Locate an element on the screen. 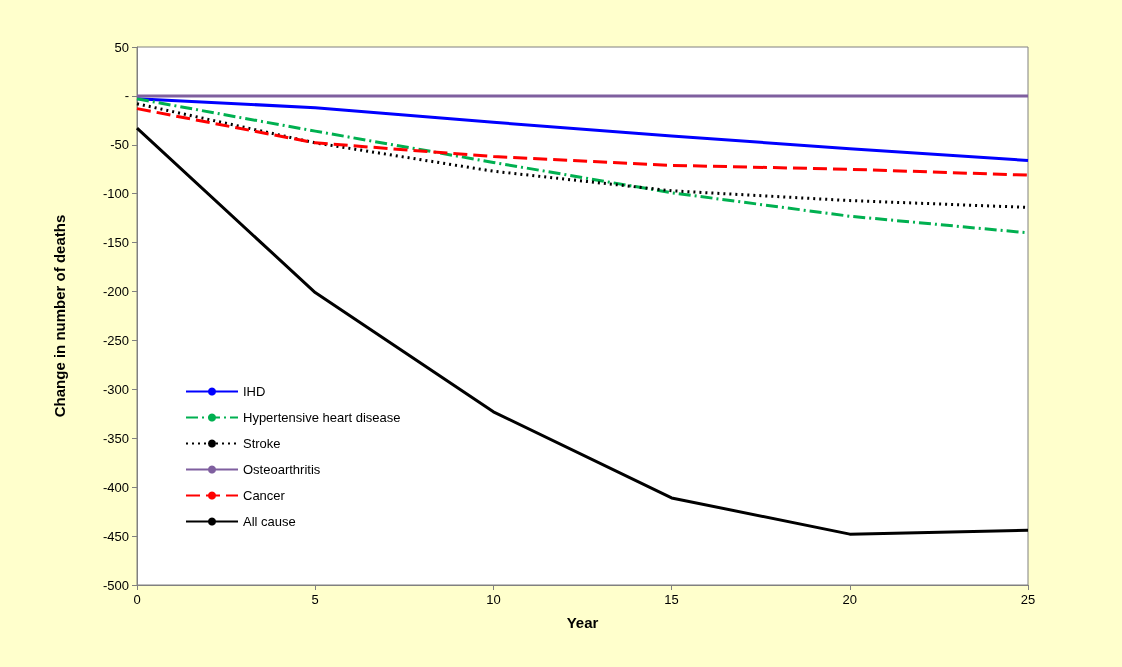 The height and width of the screenshot is (667, 1122). legend-label: IHD is located at coordinates (254, 391).